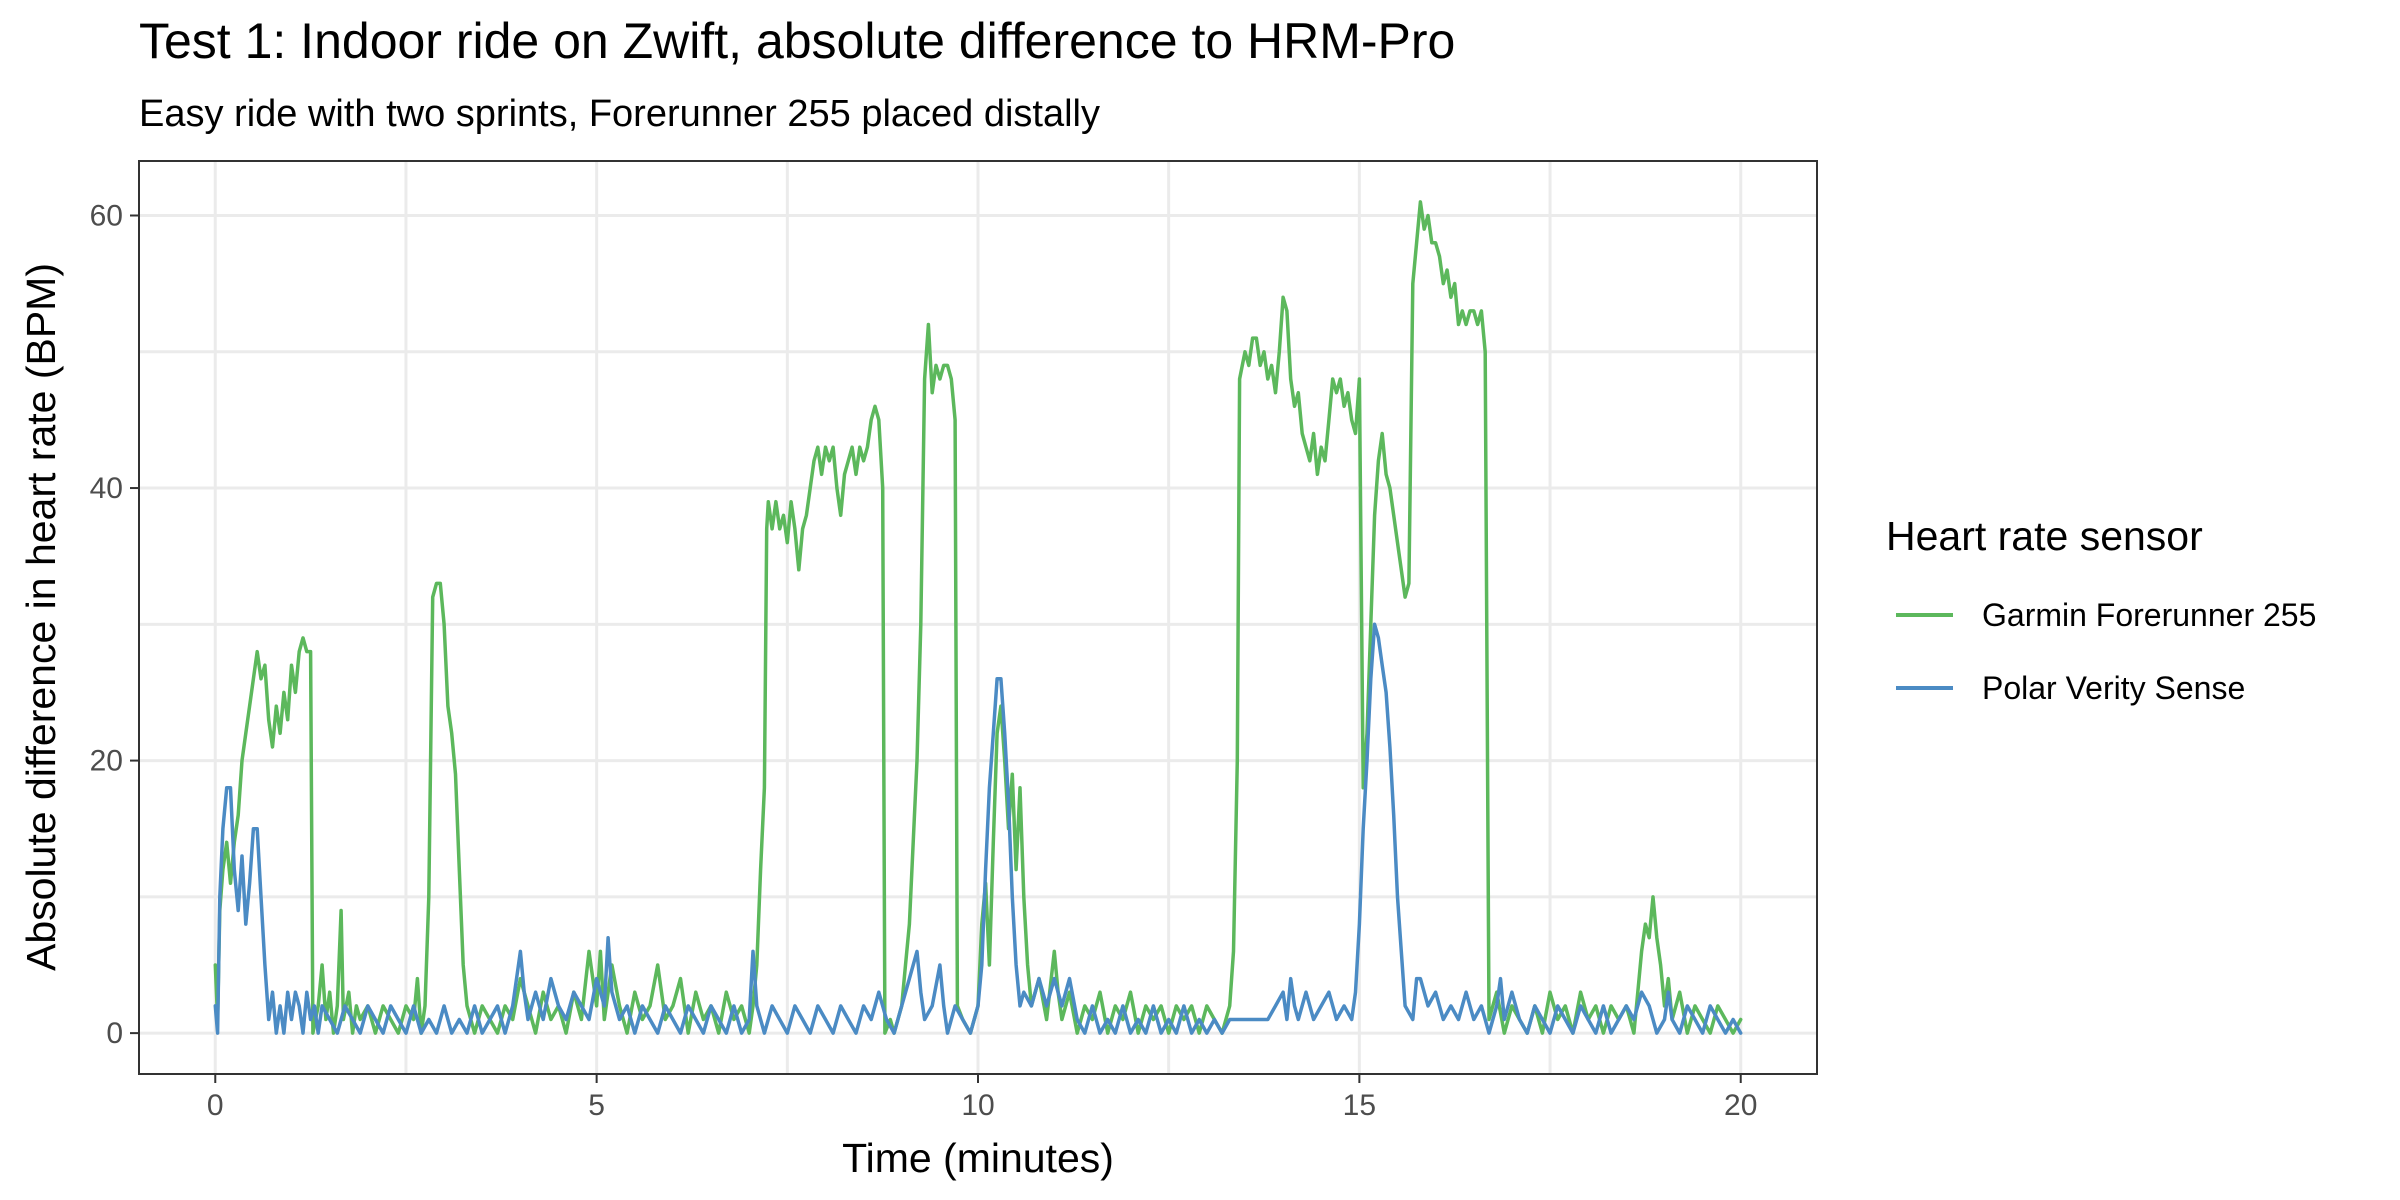  What do you see at coordinates (106, 761) in the screenshot?
I see `y-tick-label: 20` at bounding box center [106, 761].